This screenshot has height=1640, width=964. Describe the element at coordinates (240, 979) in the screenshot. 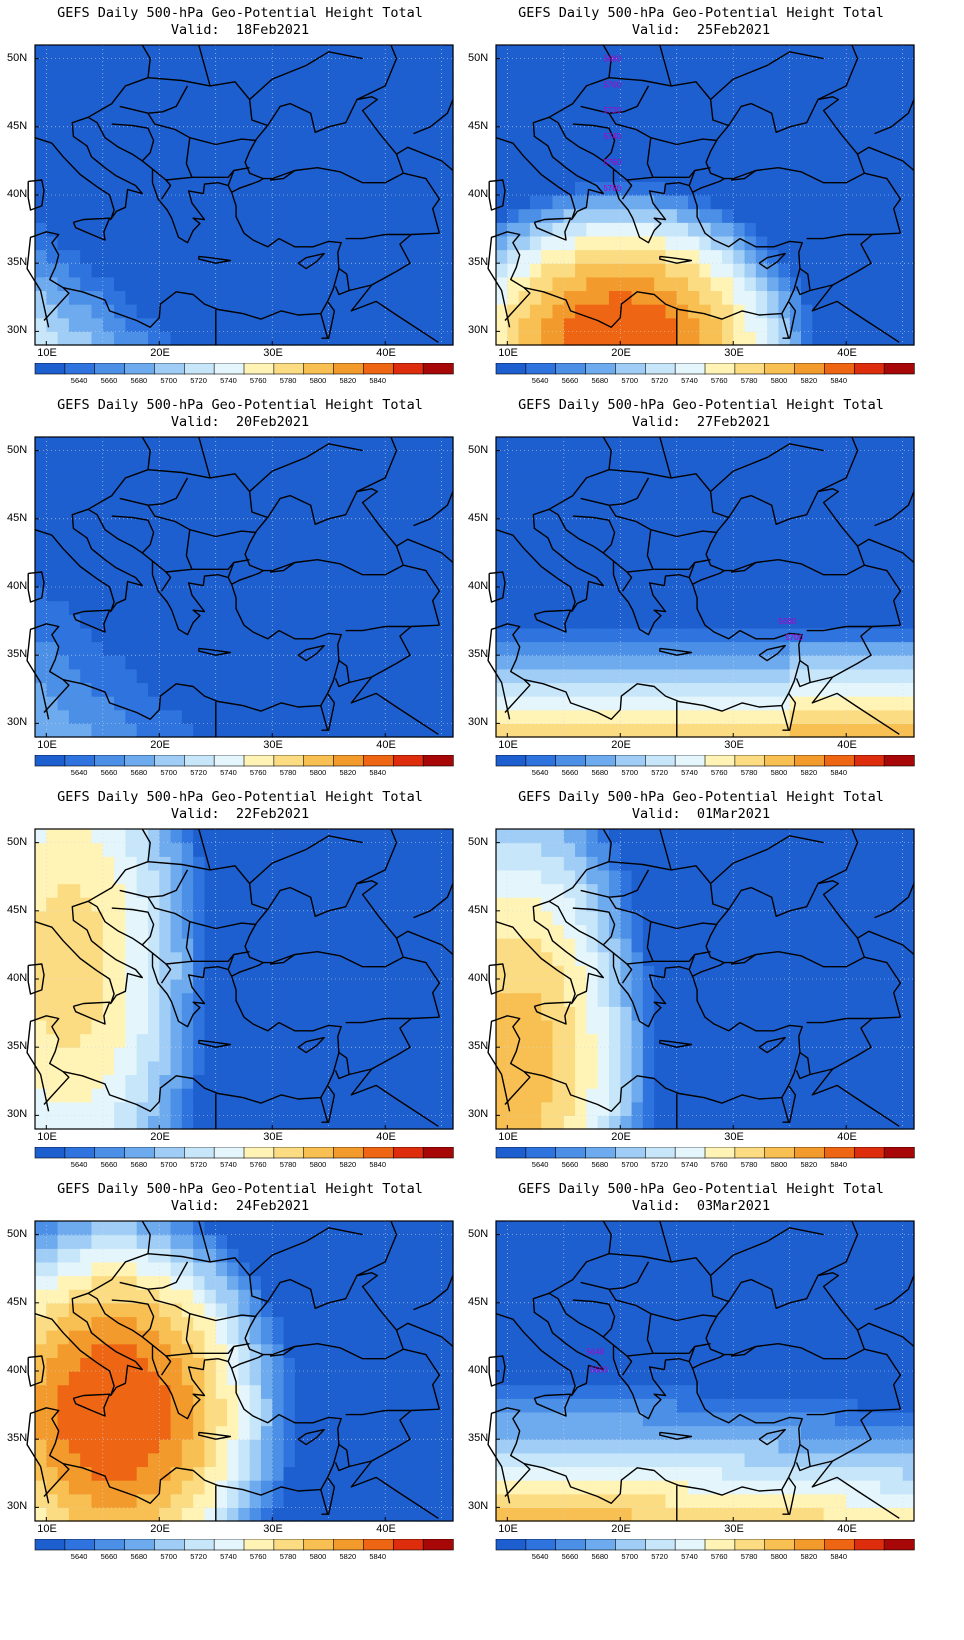

I see `map-canvas` at that location.